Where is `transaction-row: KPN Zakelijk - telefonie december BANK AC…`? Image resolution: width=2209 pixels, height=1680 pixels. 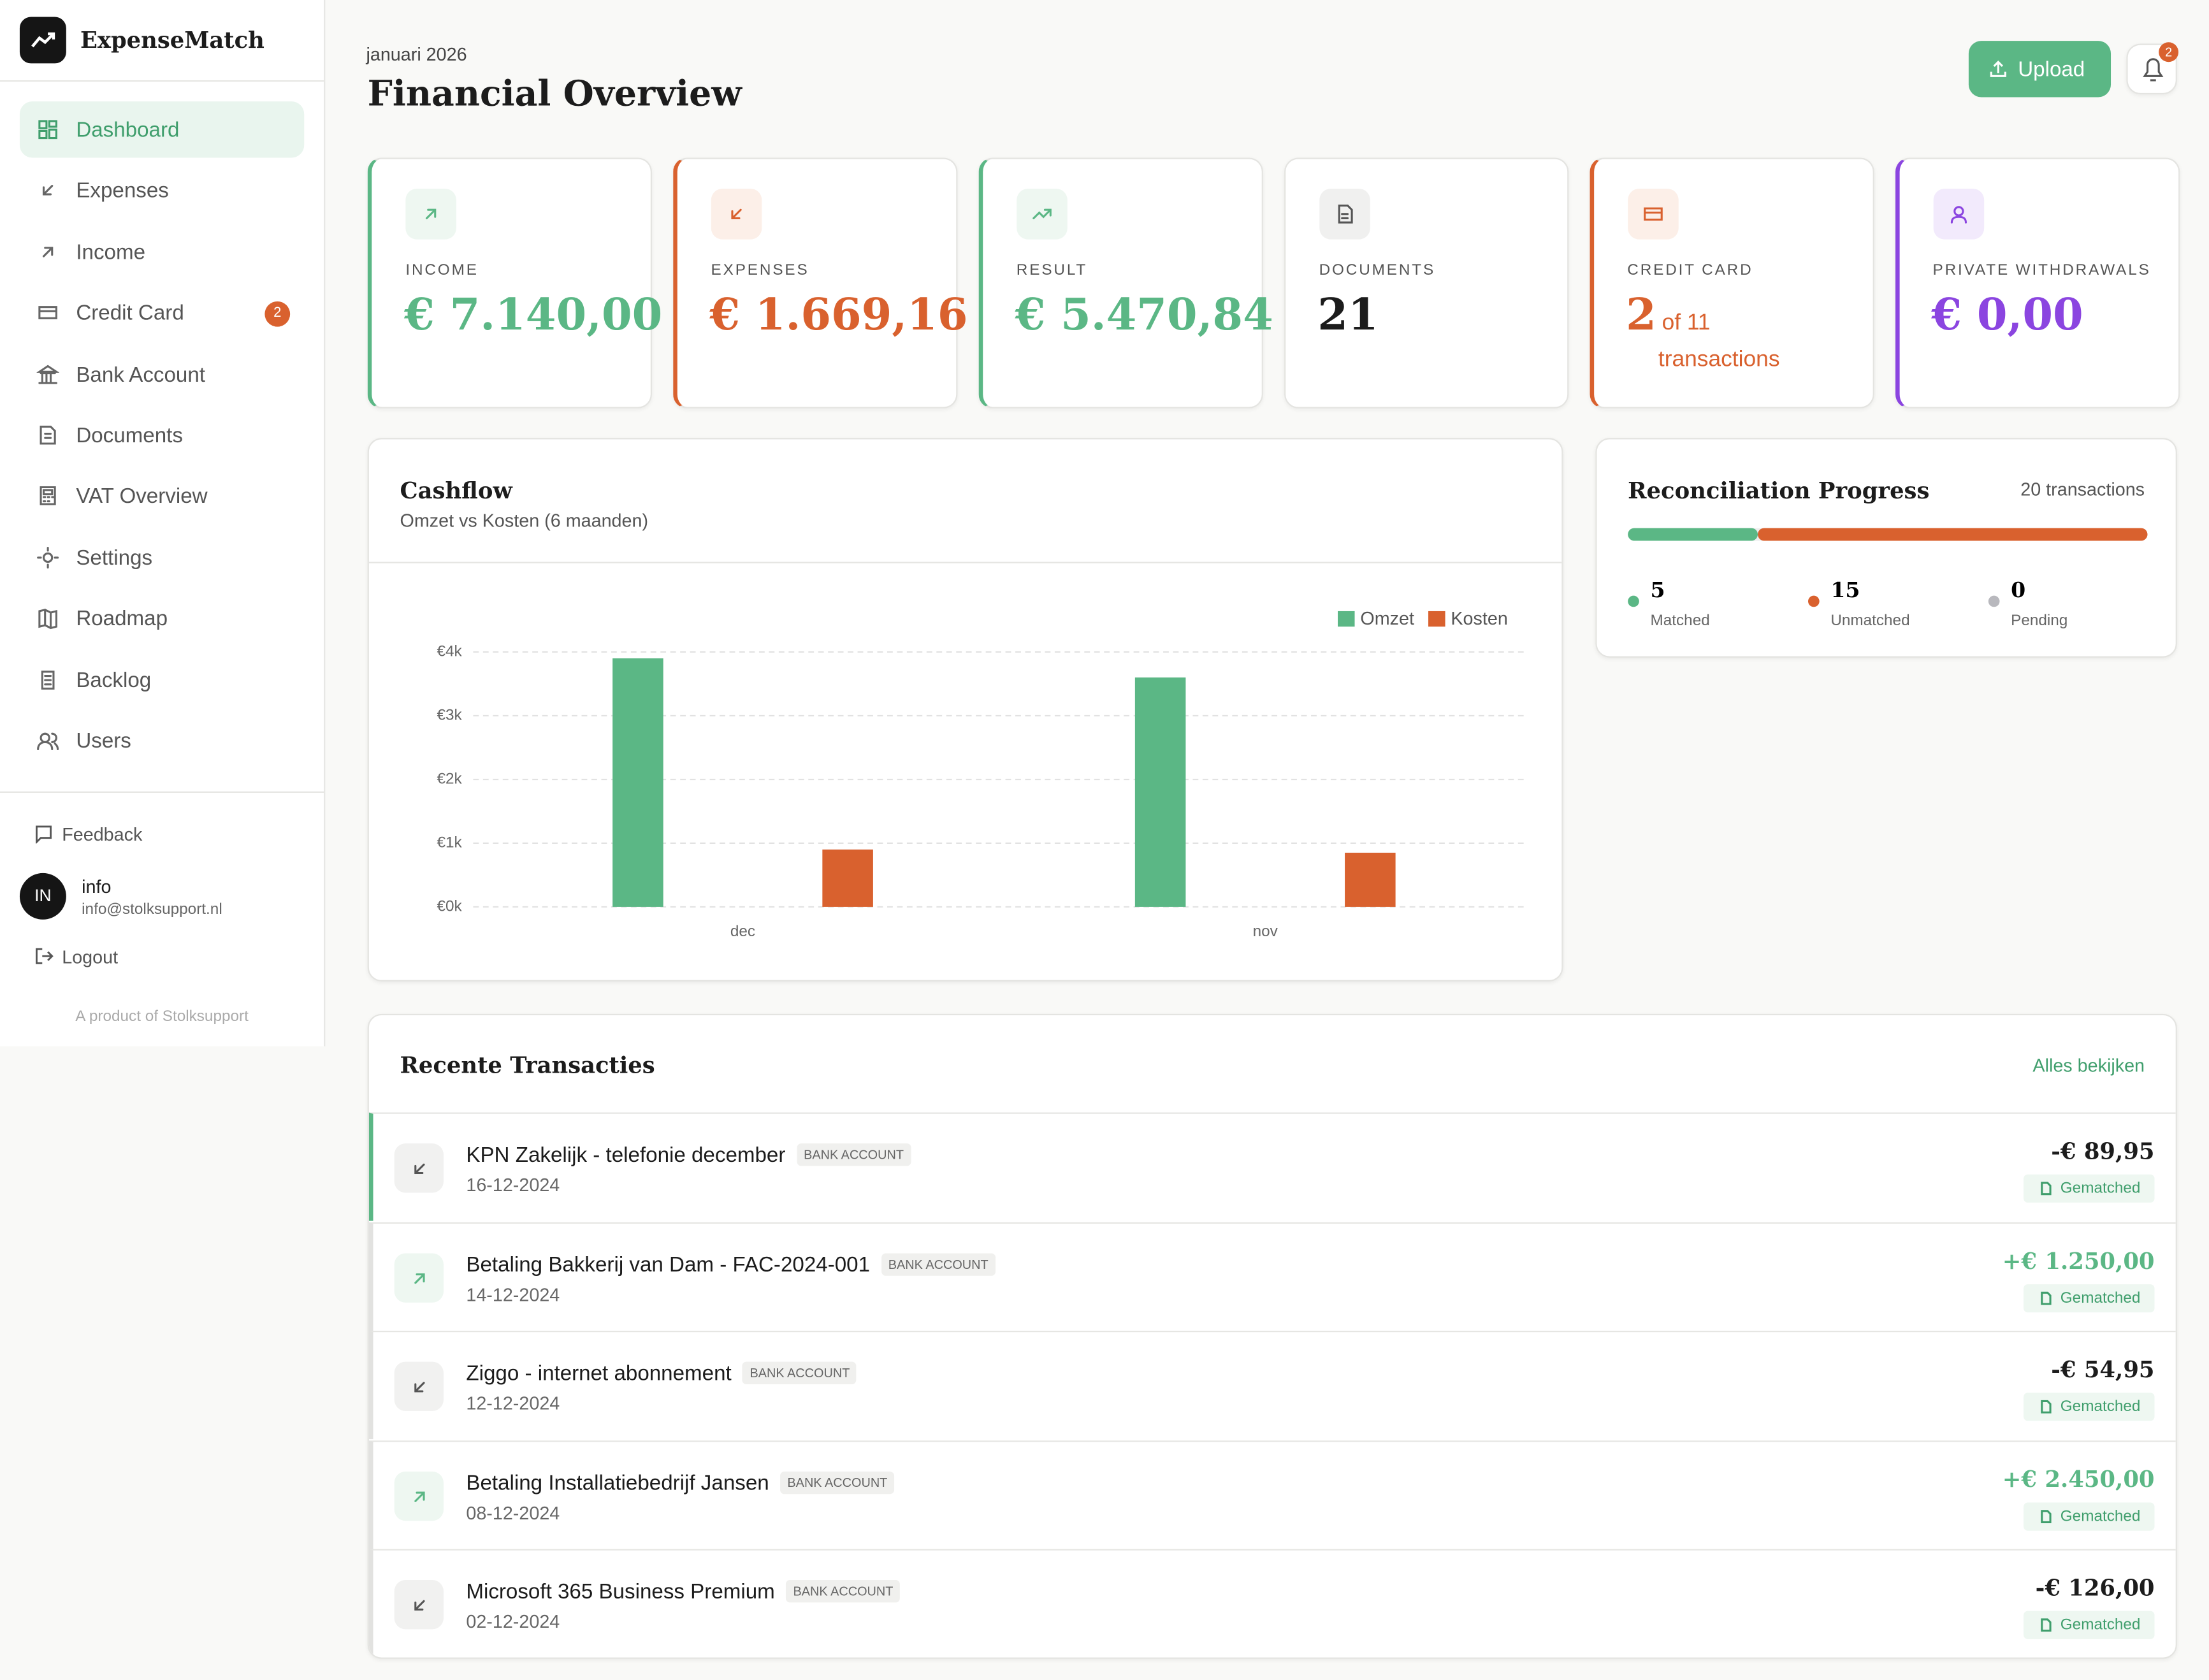 transaction-row: KPN Zakelijk - telefonie december BANK AC… is located at coordinates (1272, 1166).